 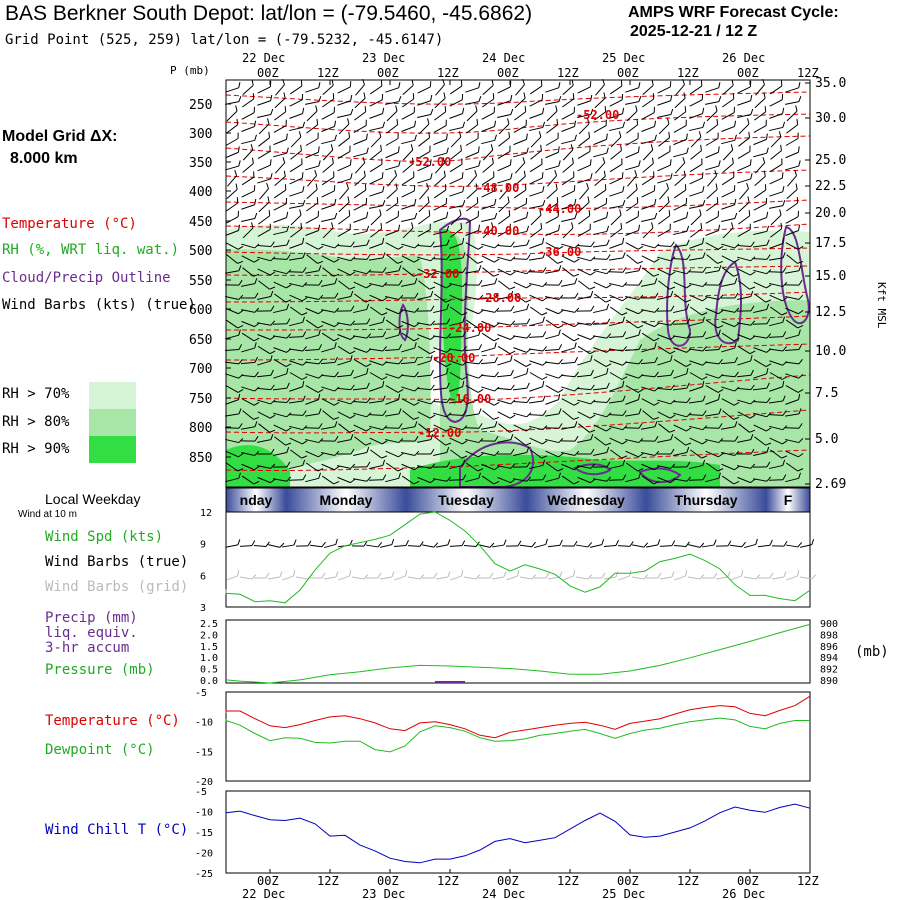 What do you see at coordinates (610, 546) in the screenshot?
I see `surface-wind-barb-staff` at bounding box center [610, 546].